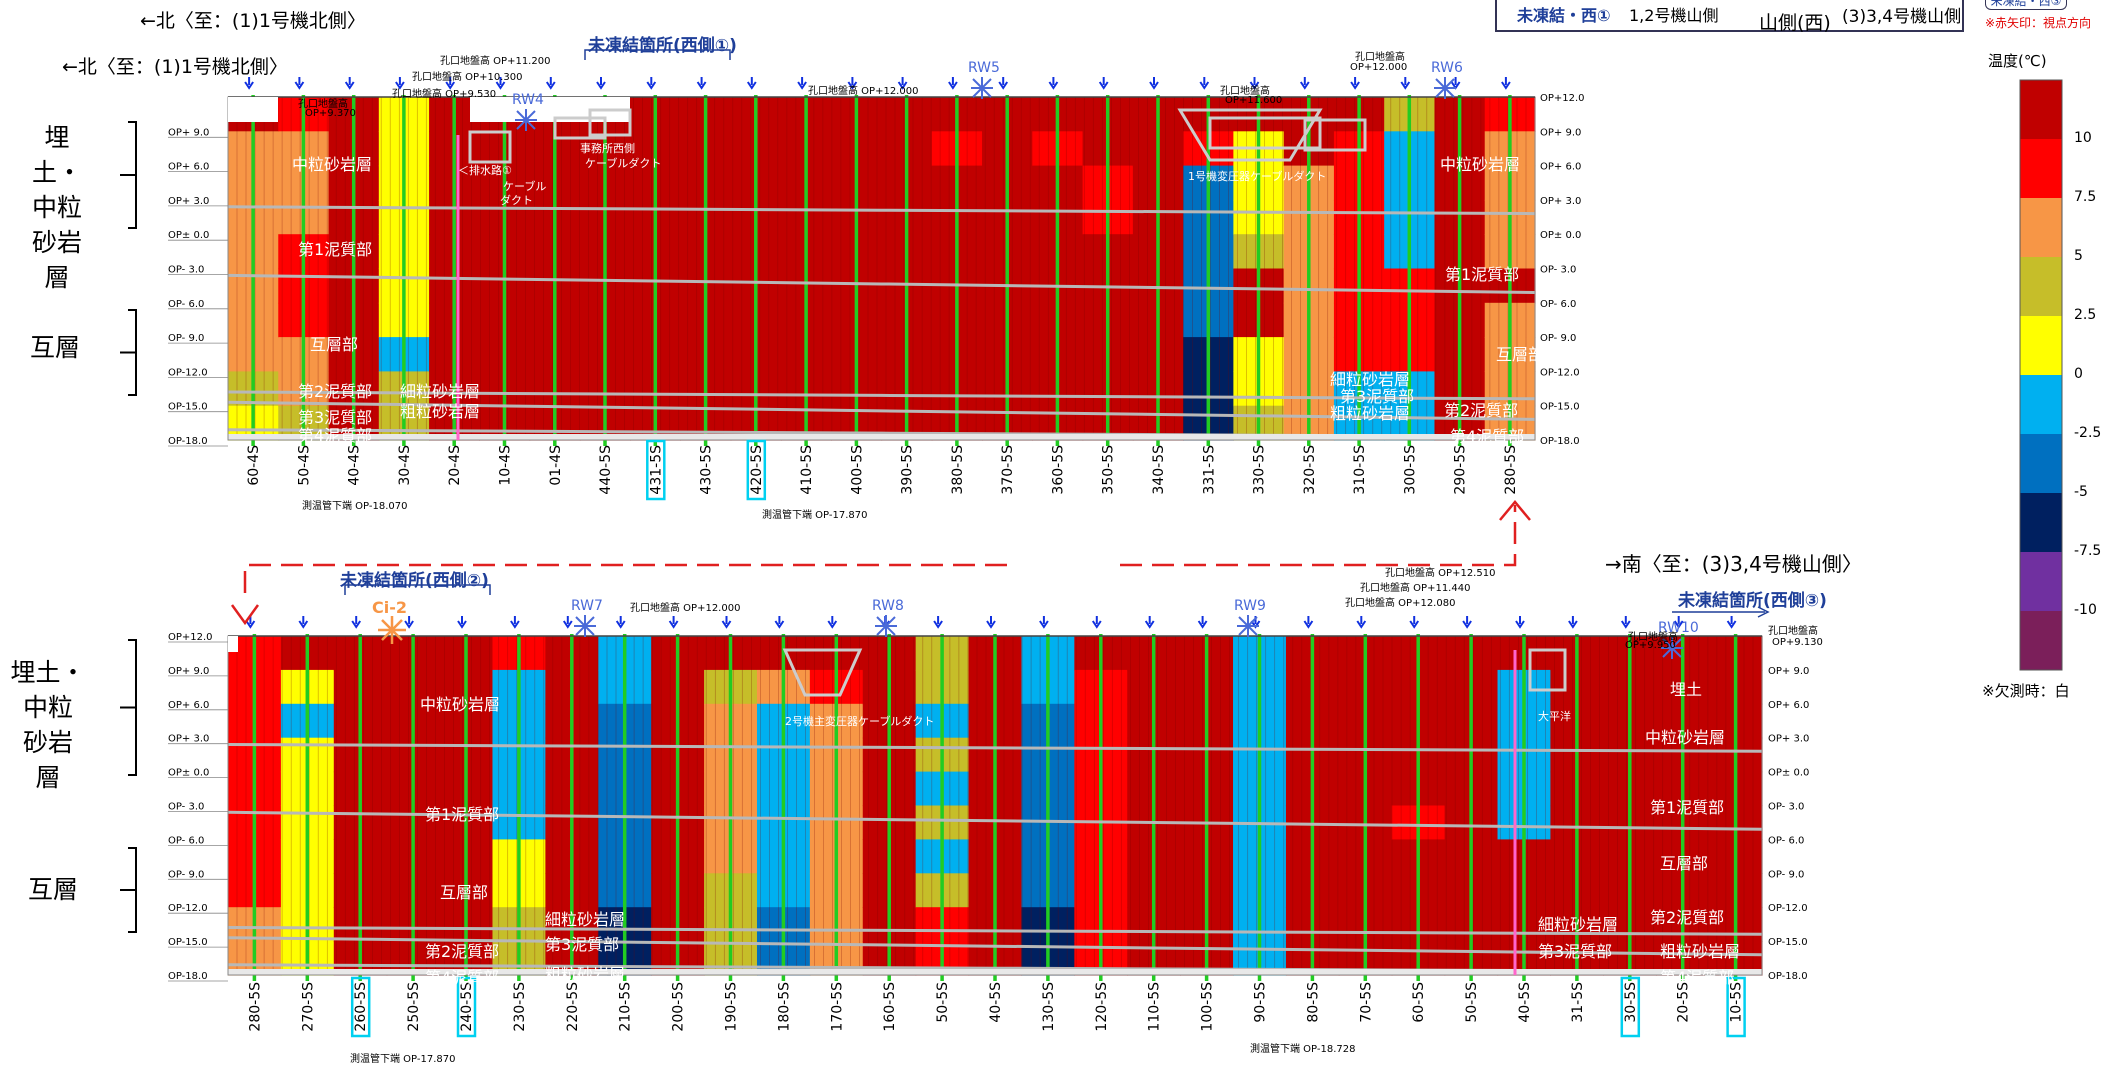 The image size is (2123, 1065). Describe the element at coordinates (2083, 138) in the screenshot. I see `legend-tick-label: 10` at that location.